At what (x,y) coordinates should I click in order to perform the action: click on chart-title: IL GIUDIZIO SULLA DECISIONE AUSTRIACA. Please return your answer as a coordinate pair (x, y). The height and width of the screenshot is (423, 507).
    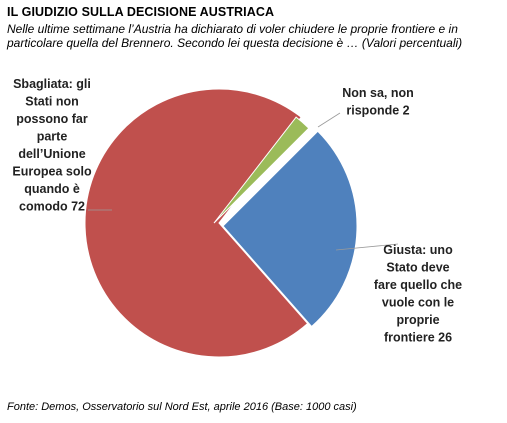
    Looking at the image, I should click on (141, 12).